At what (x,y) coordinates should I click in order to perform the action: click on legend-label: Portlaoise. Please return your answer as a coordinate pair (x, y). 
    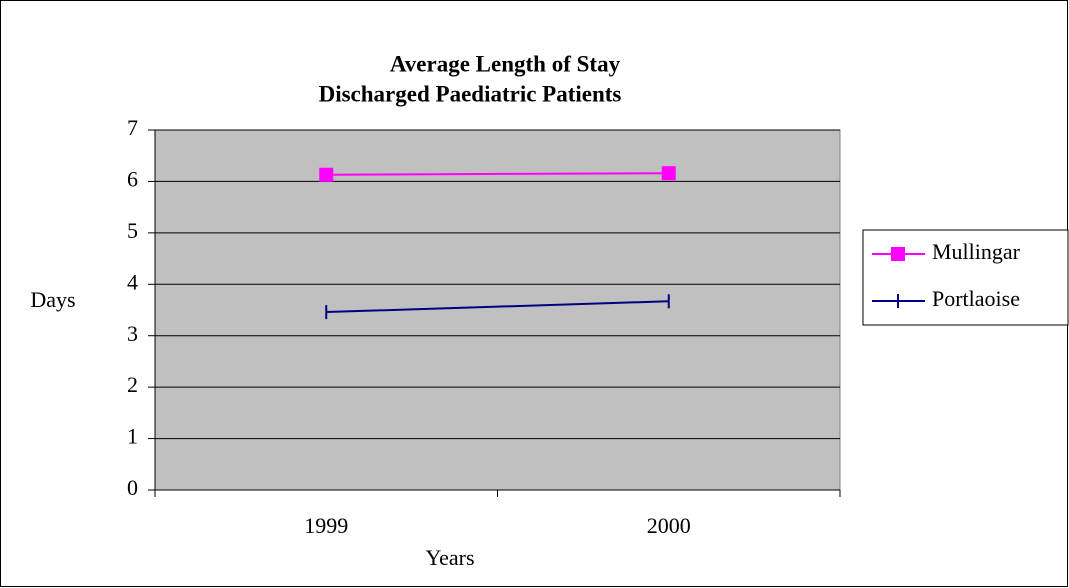
    Looking at the image, I should click on (976, 298).